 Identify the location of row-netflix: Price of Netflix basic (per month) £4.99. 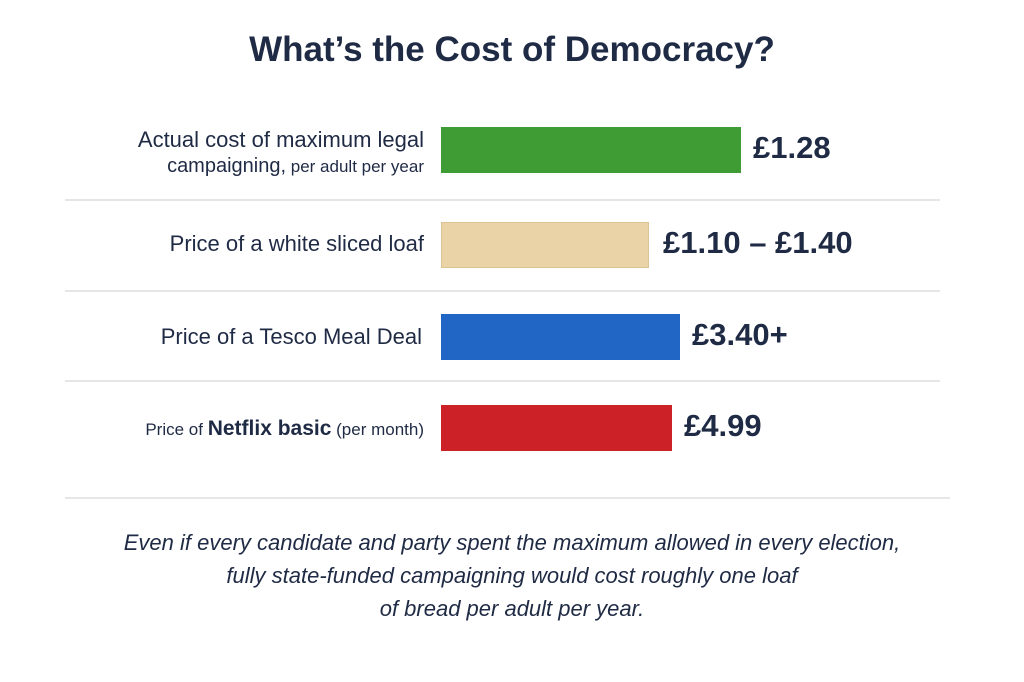
(512, 429).